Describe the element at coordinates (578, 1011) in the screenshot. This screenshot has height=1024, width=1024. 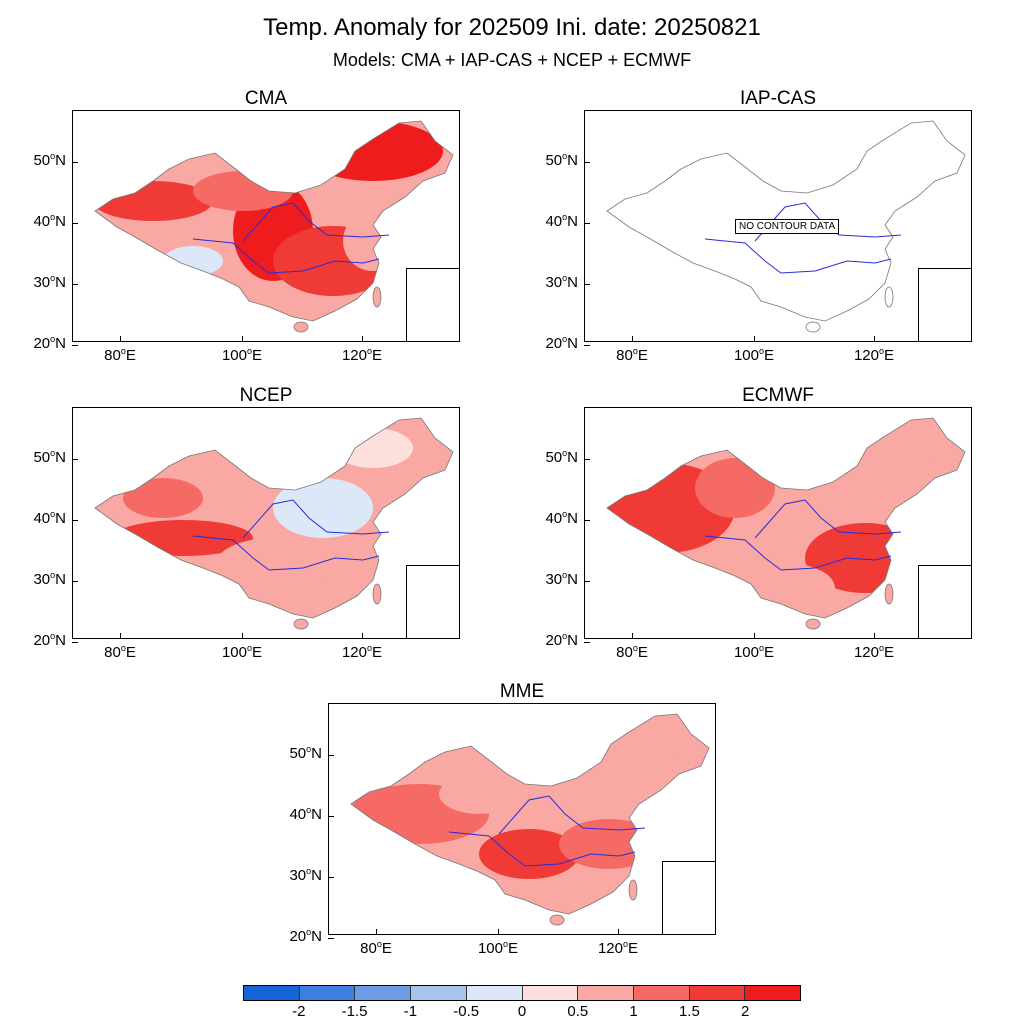
I see `colorbar-label: 0.5` at that location.